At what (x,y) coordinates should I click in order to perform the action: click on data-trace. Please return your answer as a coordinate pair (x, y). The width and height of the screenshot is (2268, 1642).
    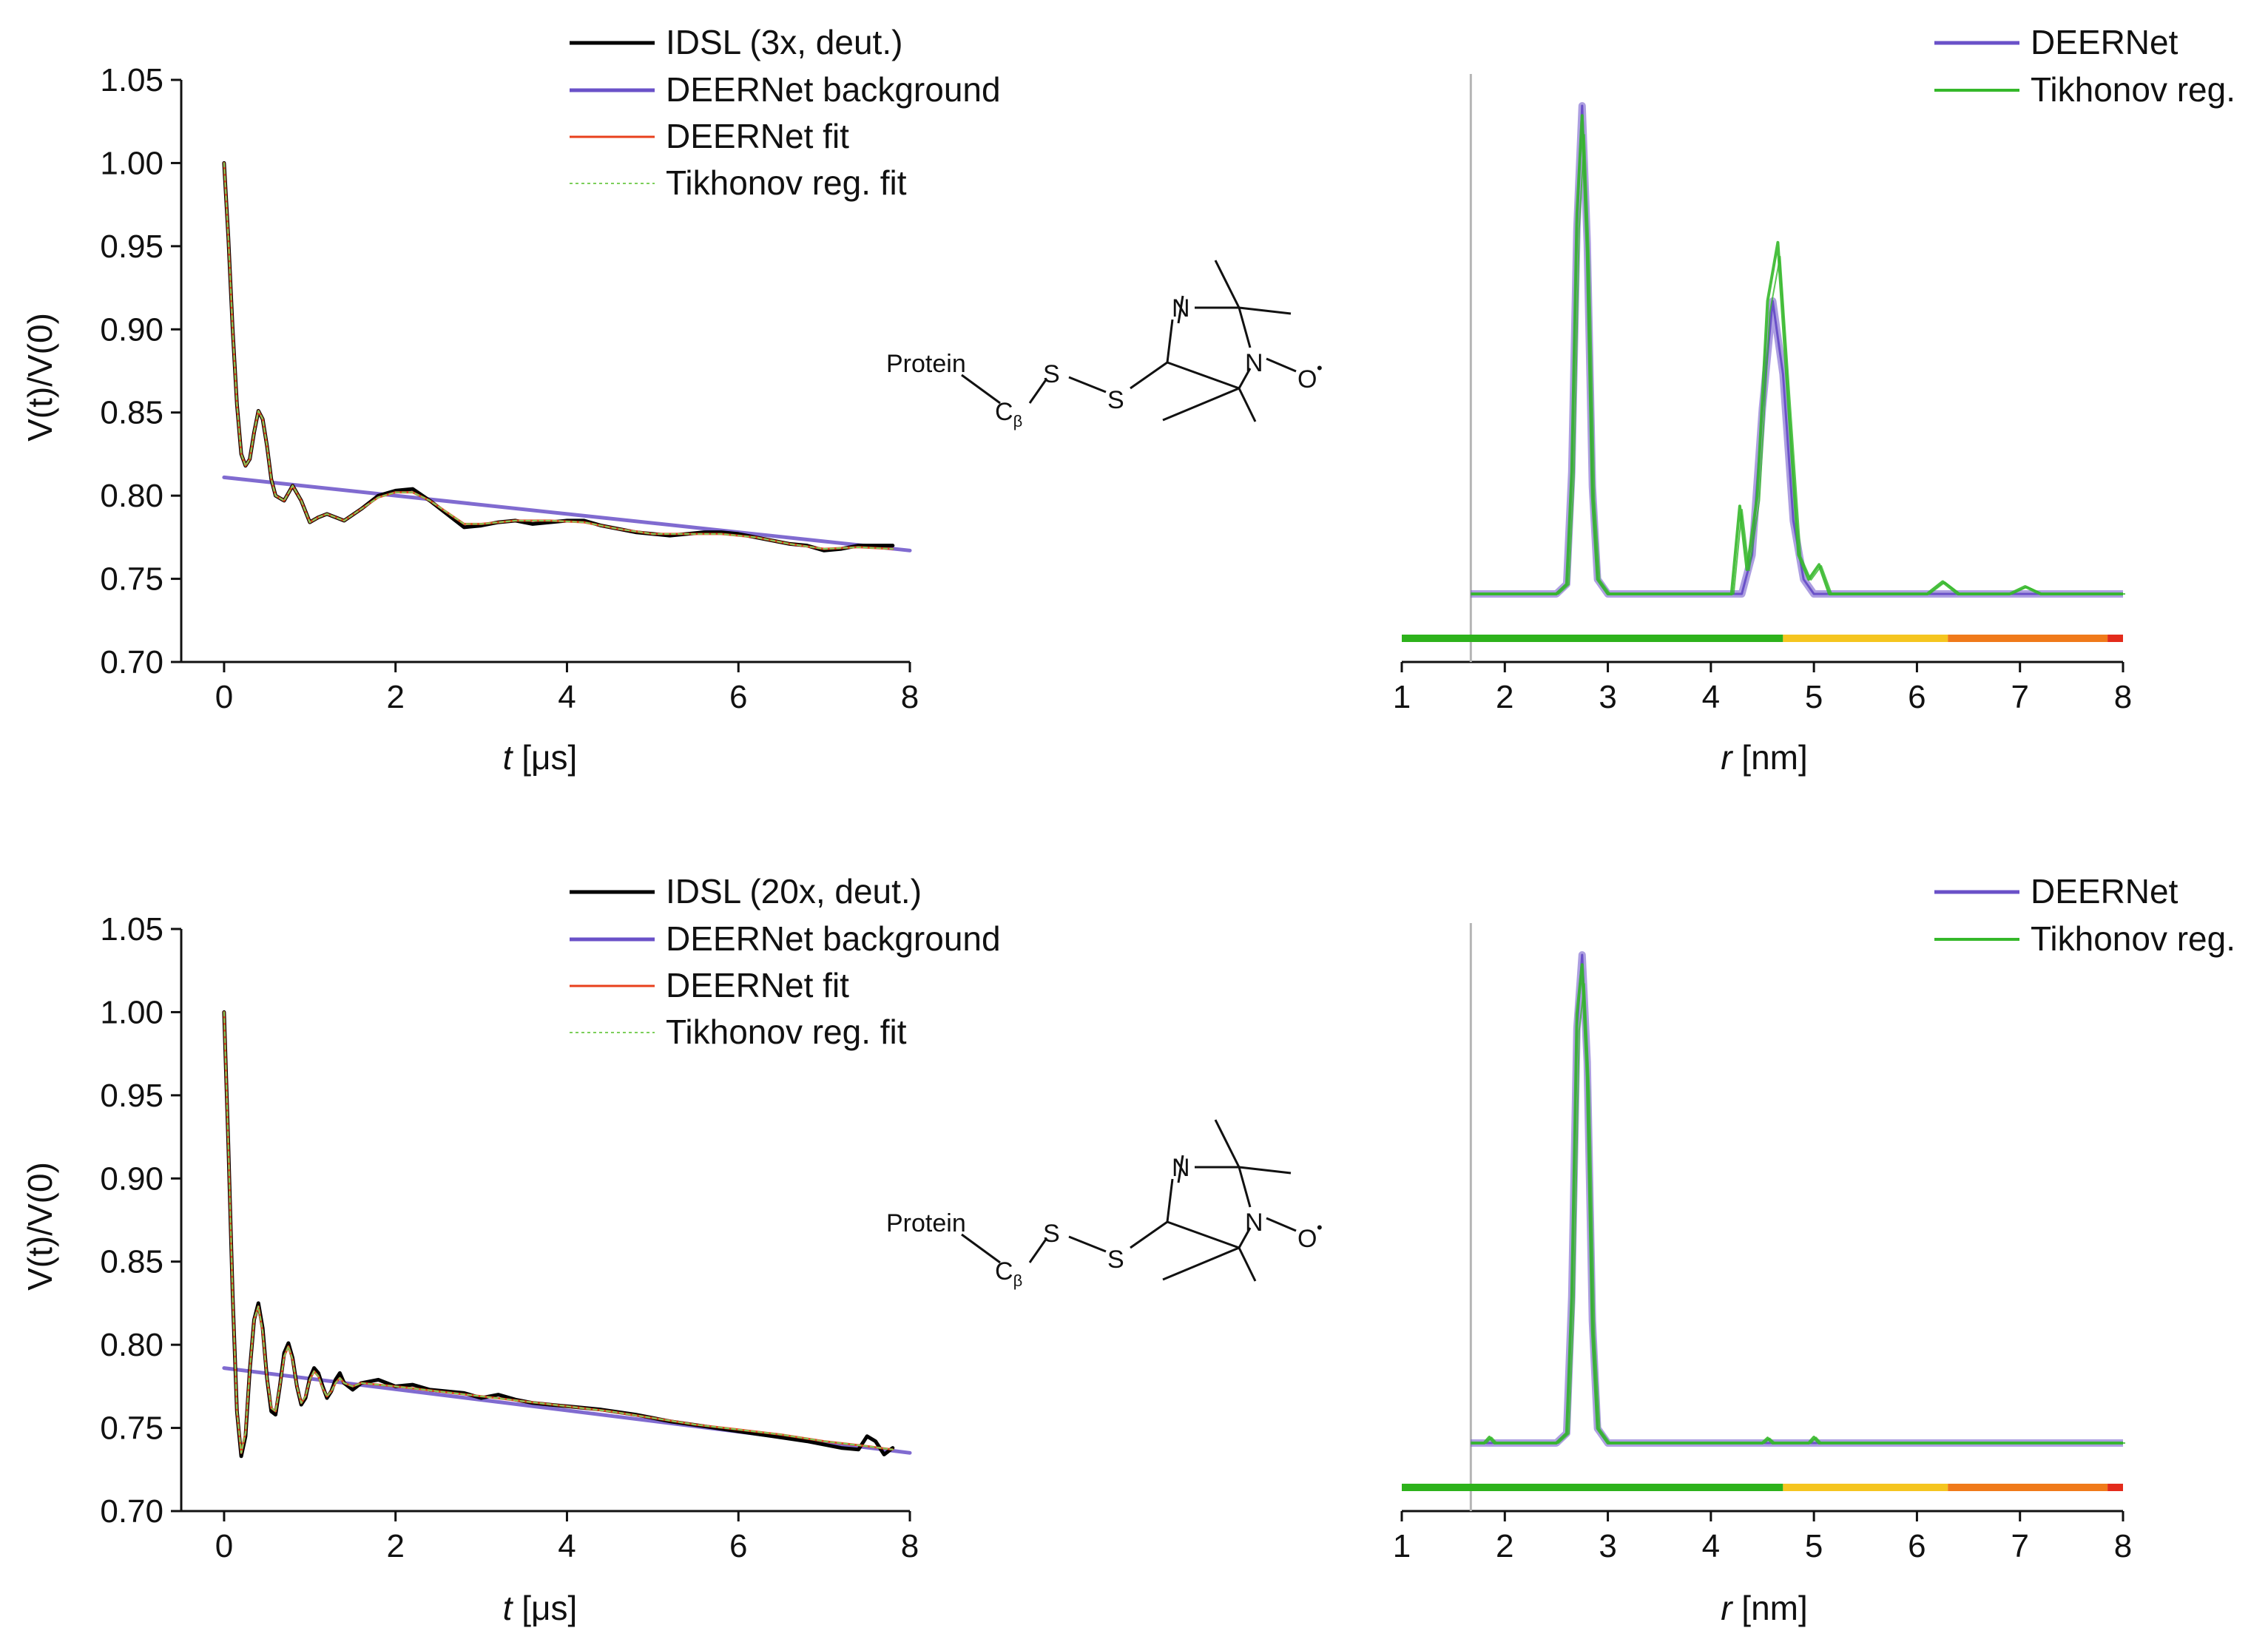
    Looking at the image, I should click on (558, 357).